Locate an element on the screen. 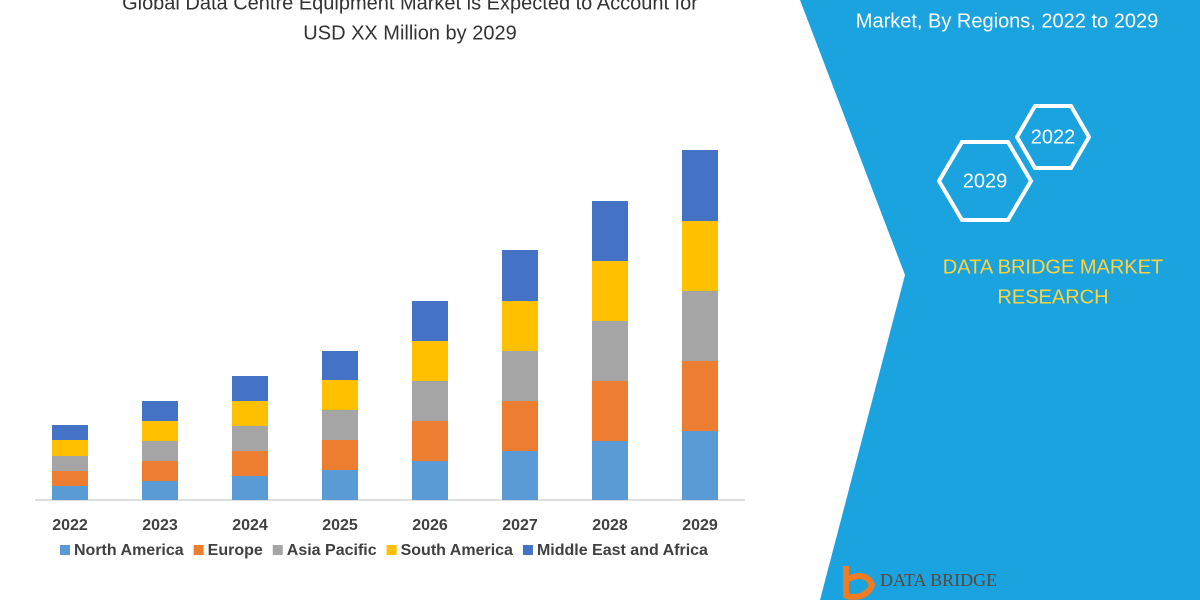 This screenshot has height=600, width=1200. logo-icon is located at coordinates (859, 583).